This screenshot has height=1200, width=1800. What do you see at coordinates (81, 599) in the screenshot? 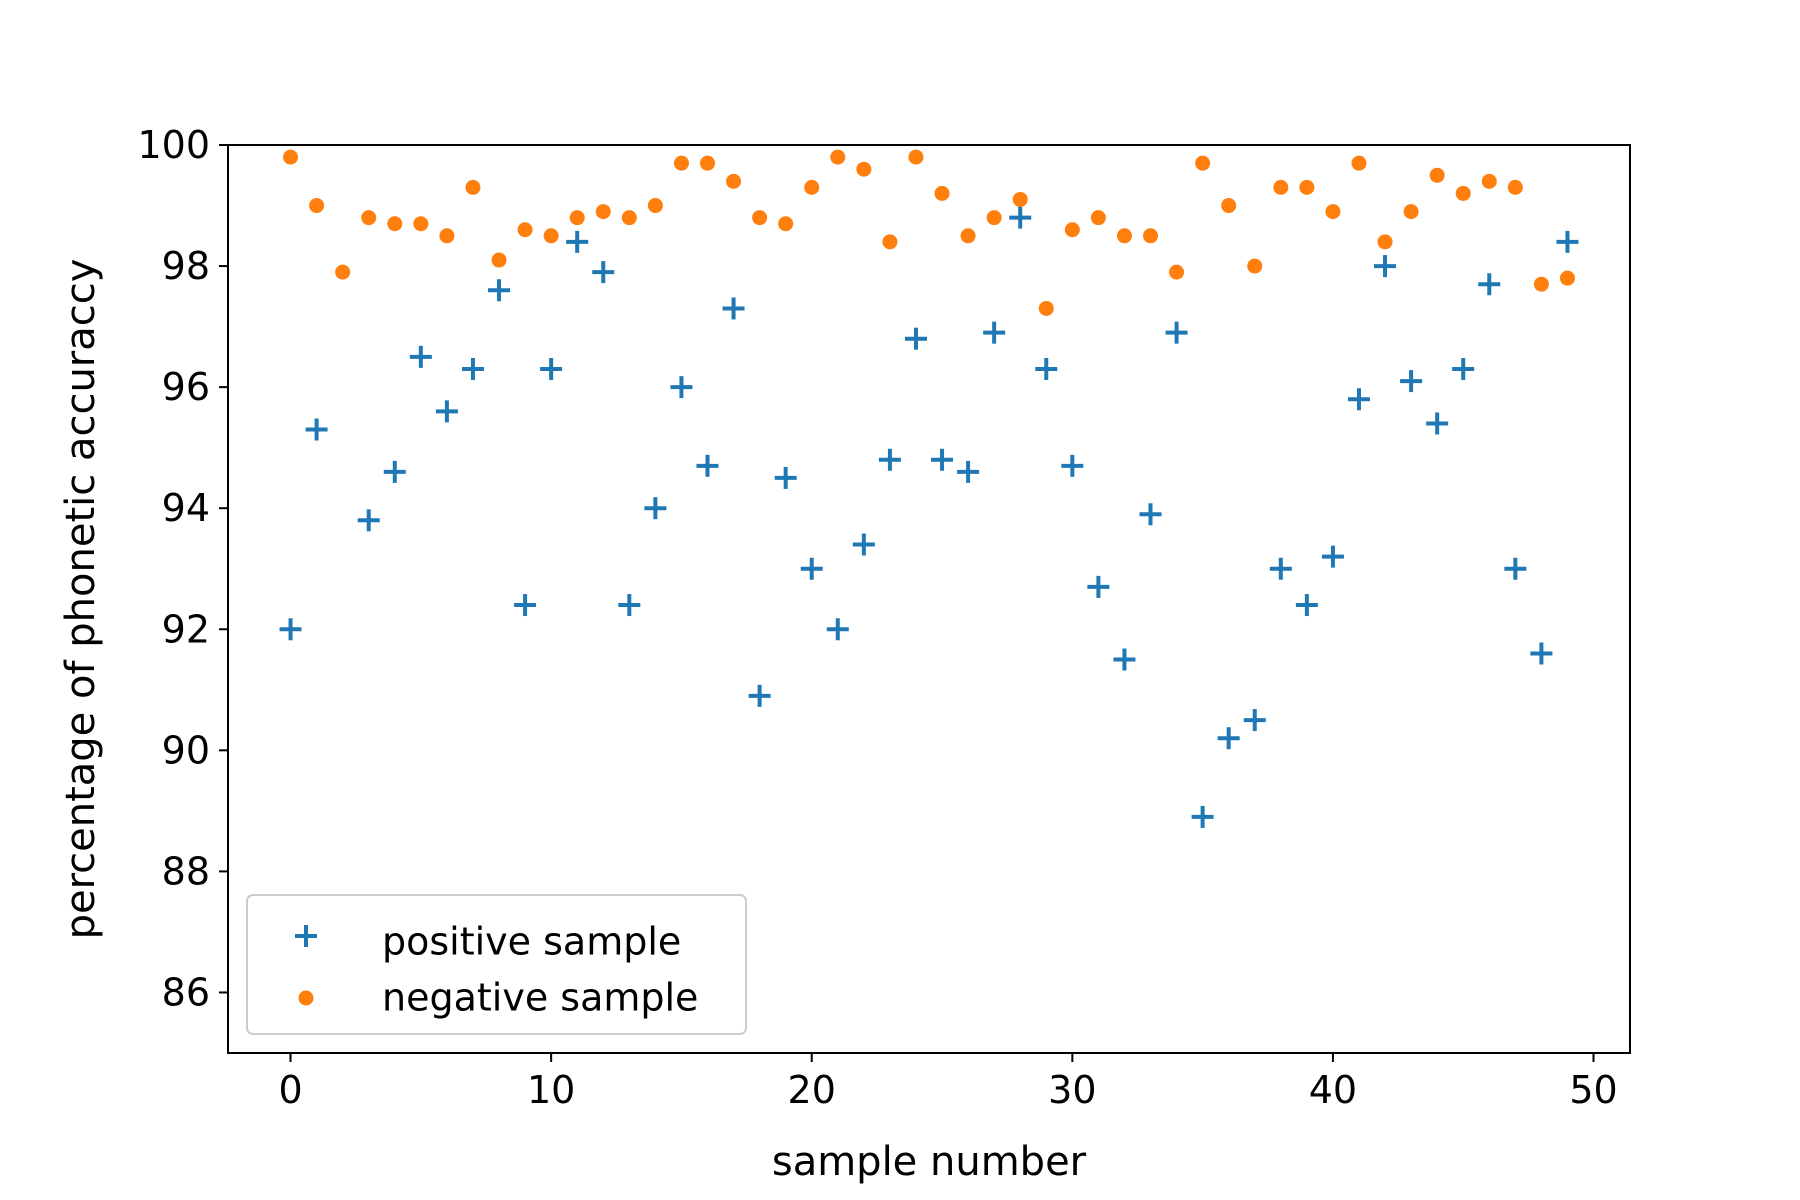
I see `y-axis-label: percentage of phonetic accuraccy` at bounding box center [81, 599].